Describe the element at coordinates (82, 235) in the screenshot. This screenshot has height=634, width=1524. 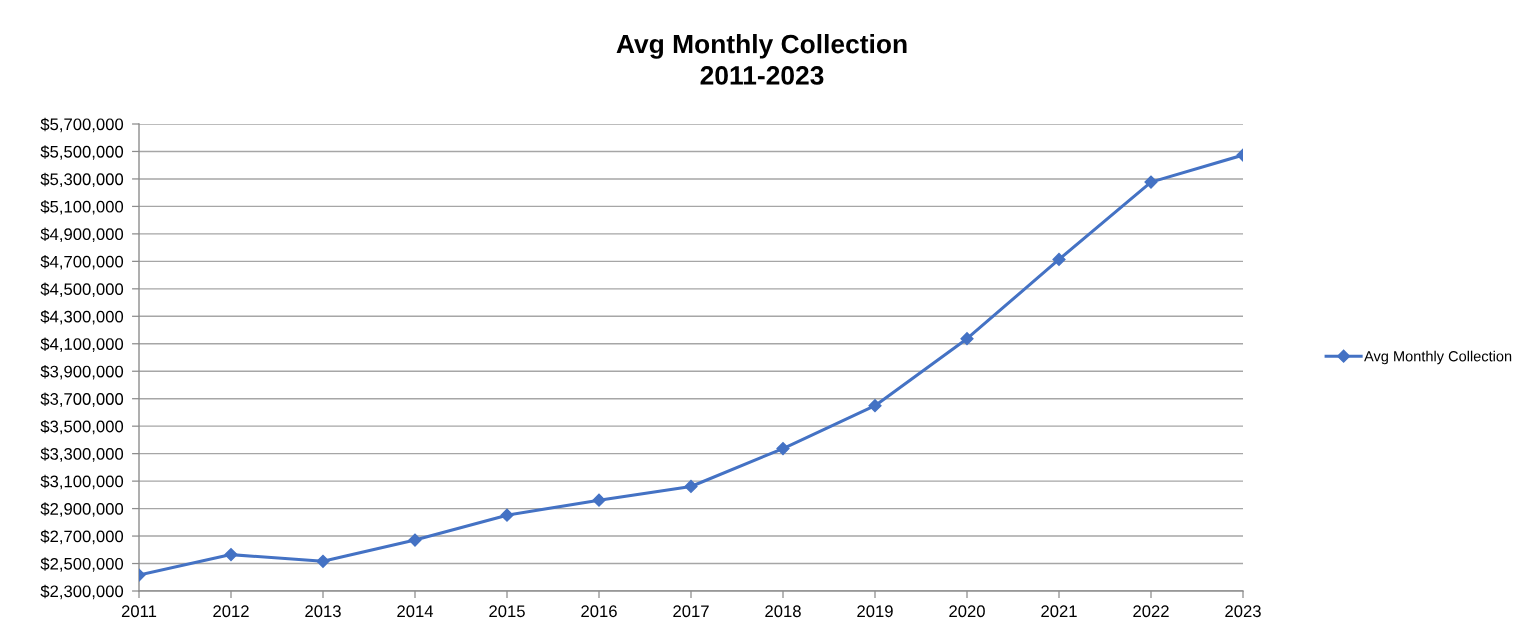
I see `y-tick-label: $4,900,000` at that location.